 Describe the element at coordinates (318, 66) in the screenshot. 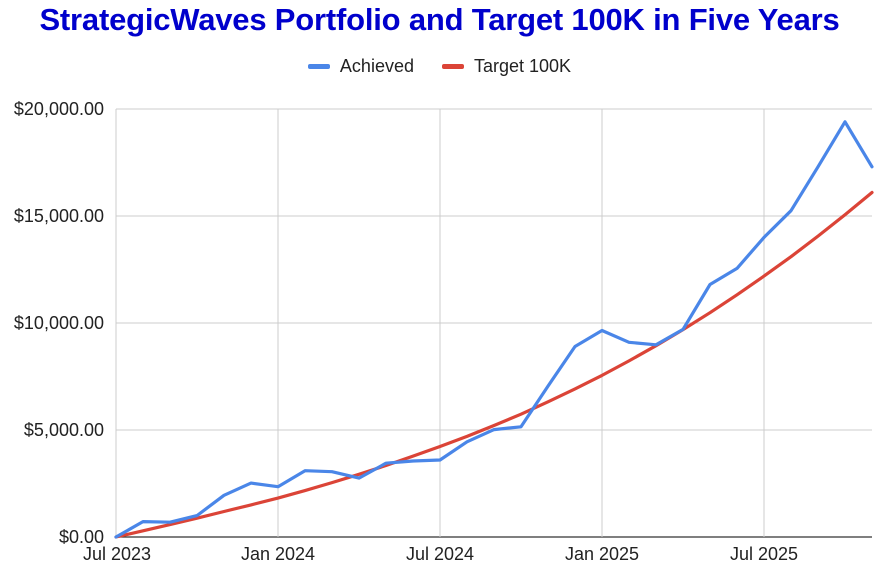

I see `legend-swatch-achieved` at that location.